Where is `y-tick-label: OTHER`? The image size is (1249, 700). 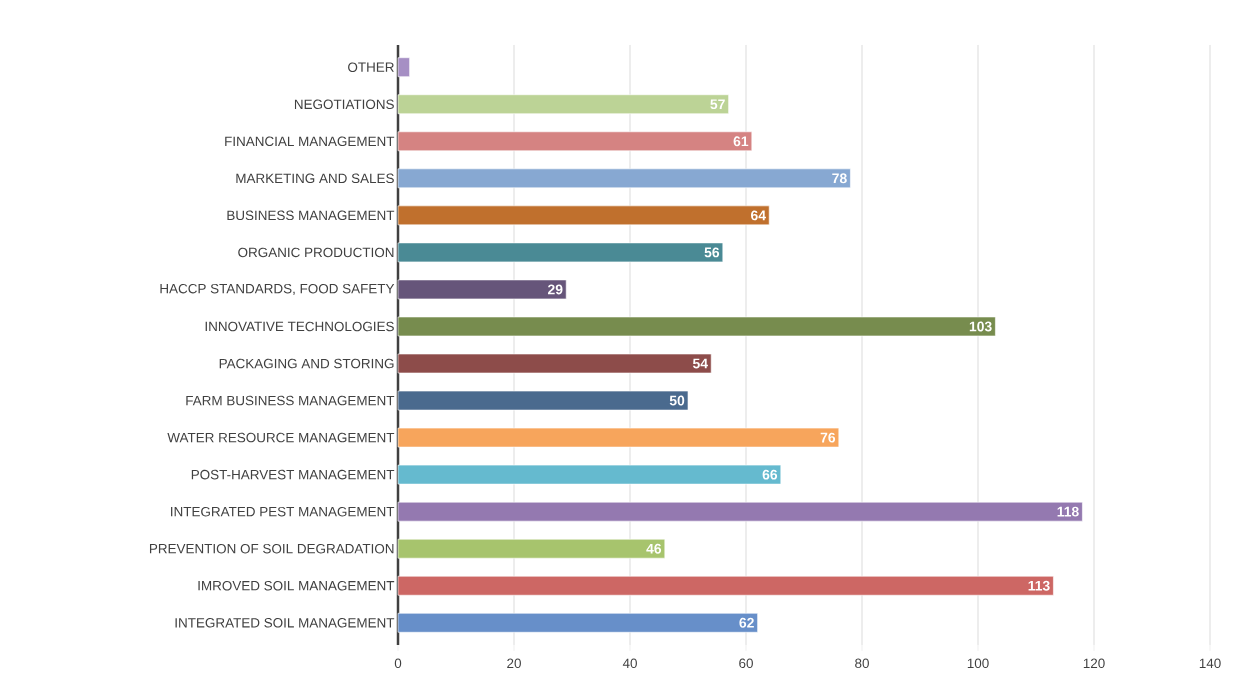 y-tick-label: OTHER is located at coordinates (371, 67).